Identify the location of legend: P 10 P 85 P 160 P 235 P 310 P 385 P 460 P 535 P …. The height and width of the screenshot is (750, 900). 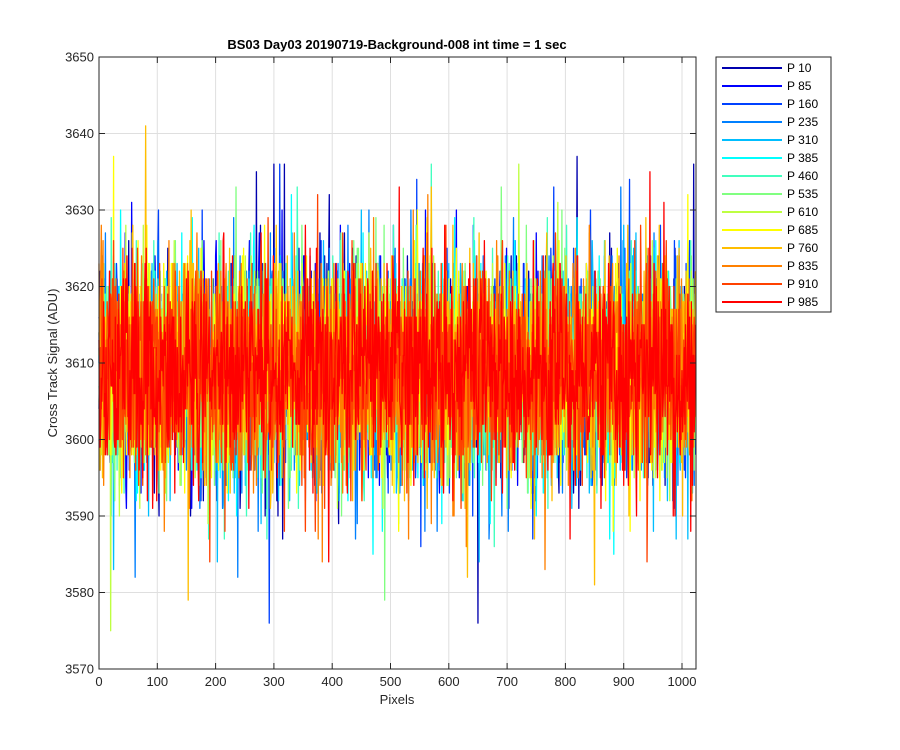
(773, 184).